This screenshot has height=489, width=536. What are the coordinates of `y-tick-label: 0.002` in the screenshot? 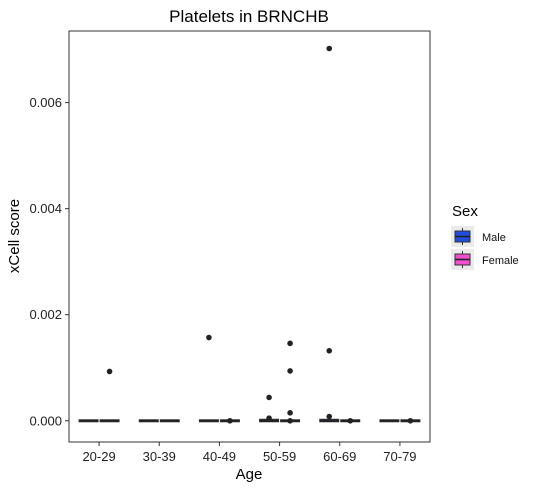 It's located at (45, 314).